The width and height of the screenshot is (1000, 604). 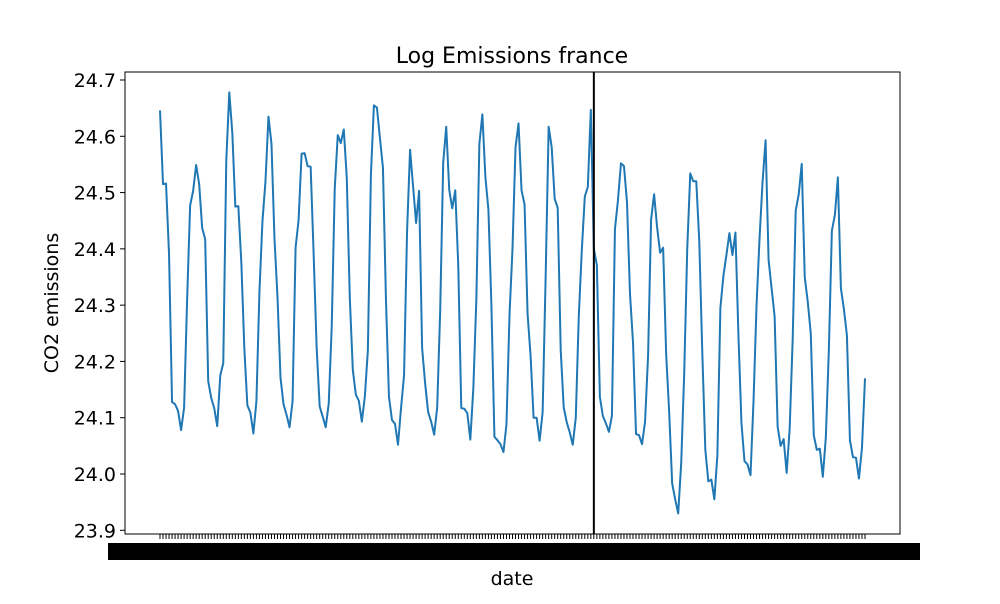 What do you see at coordinates (95, 475) in the screenshot?
I see `y-tick-label: 24.0` at bounding box center [95, 475].